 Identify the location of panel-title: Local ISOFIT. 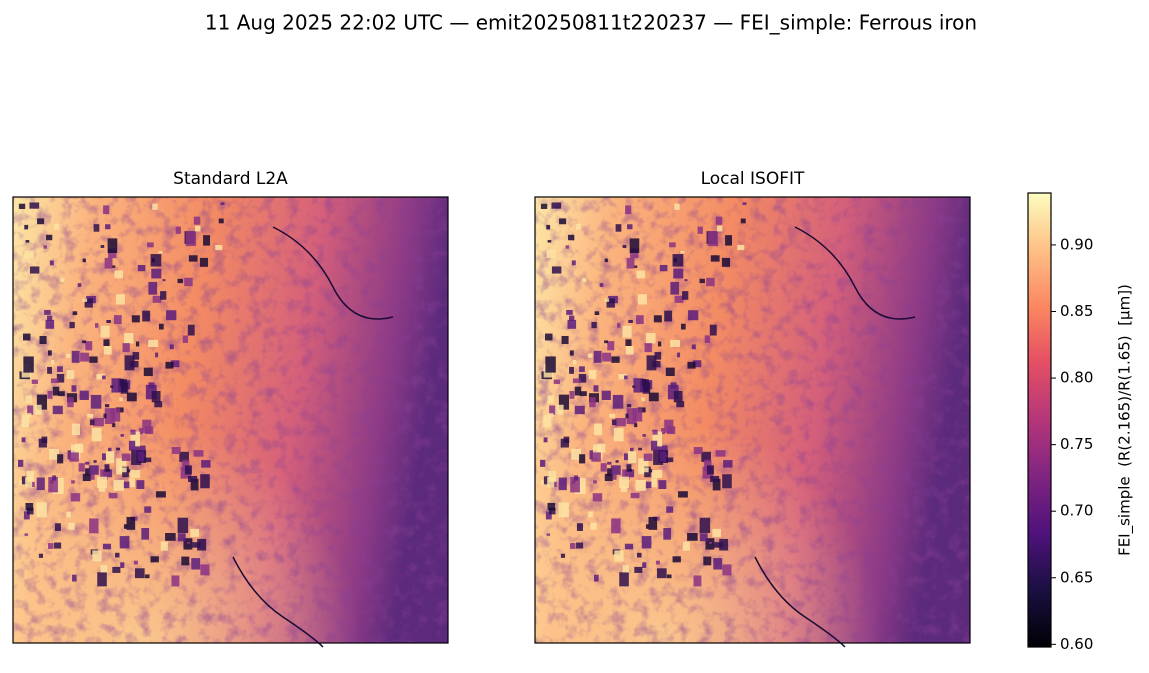
(753, 179).